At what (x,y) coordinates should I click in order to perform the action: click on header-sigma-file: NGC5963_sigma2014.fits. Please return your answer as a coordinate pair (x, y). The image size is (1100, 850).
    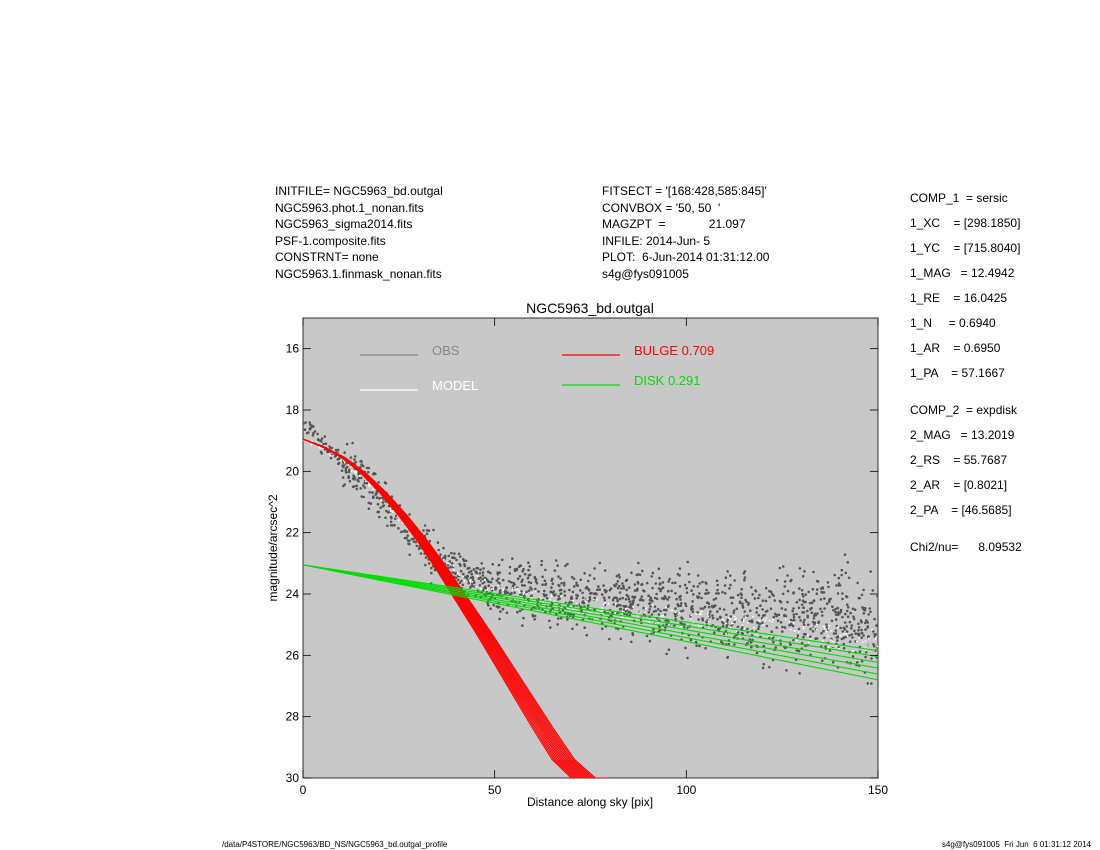
    Looking at the image, I should click on (344, 224).